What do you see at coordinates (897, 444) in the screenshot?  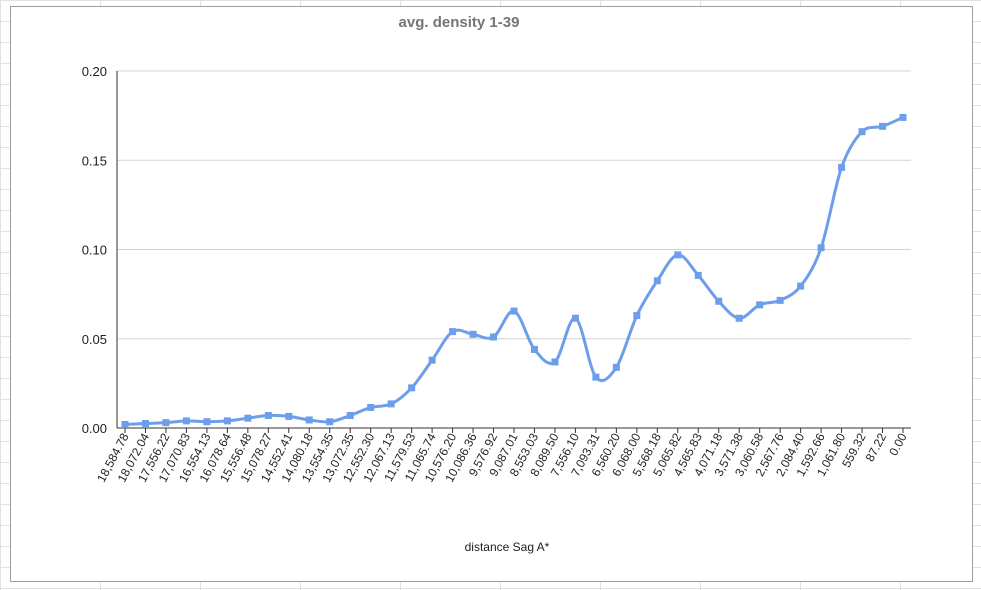 I see `x-tick-label: 0.00` at bounding box center [897, 444].